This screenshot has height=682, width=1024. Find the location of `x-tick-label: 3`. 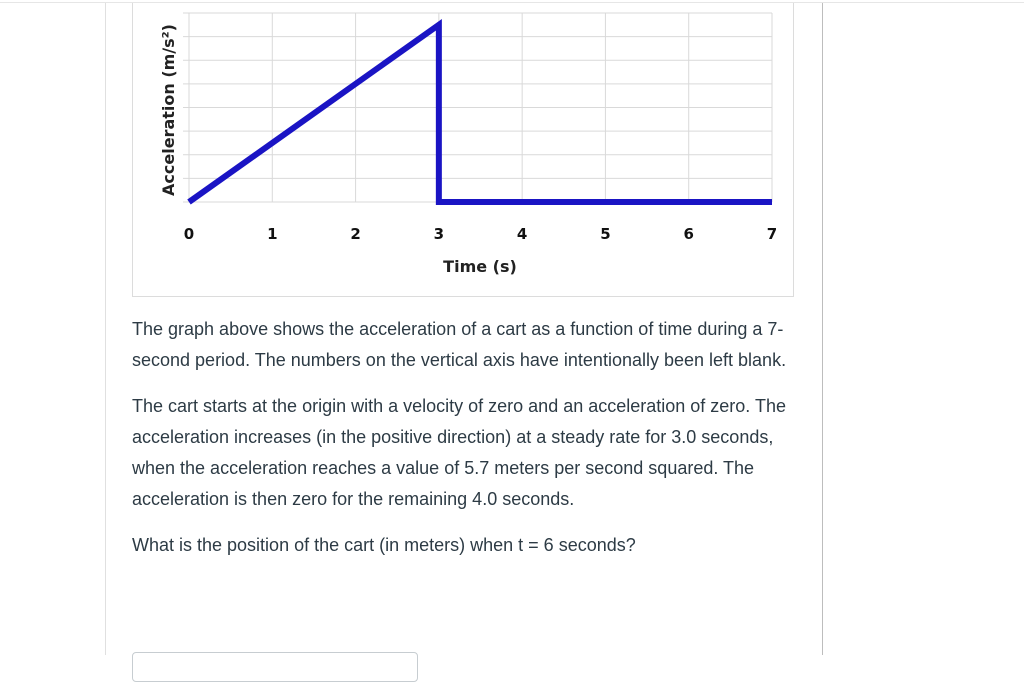

x-tick-label: 3 is located at coordinates (439, 234).